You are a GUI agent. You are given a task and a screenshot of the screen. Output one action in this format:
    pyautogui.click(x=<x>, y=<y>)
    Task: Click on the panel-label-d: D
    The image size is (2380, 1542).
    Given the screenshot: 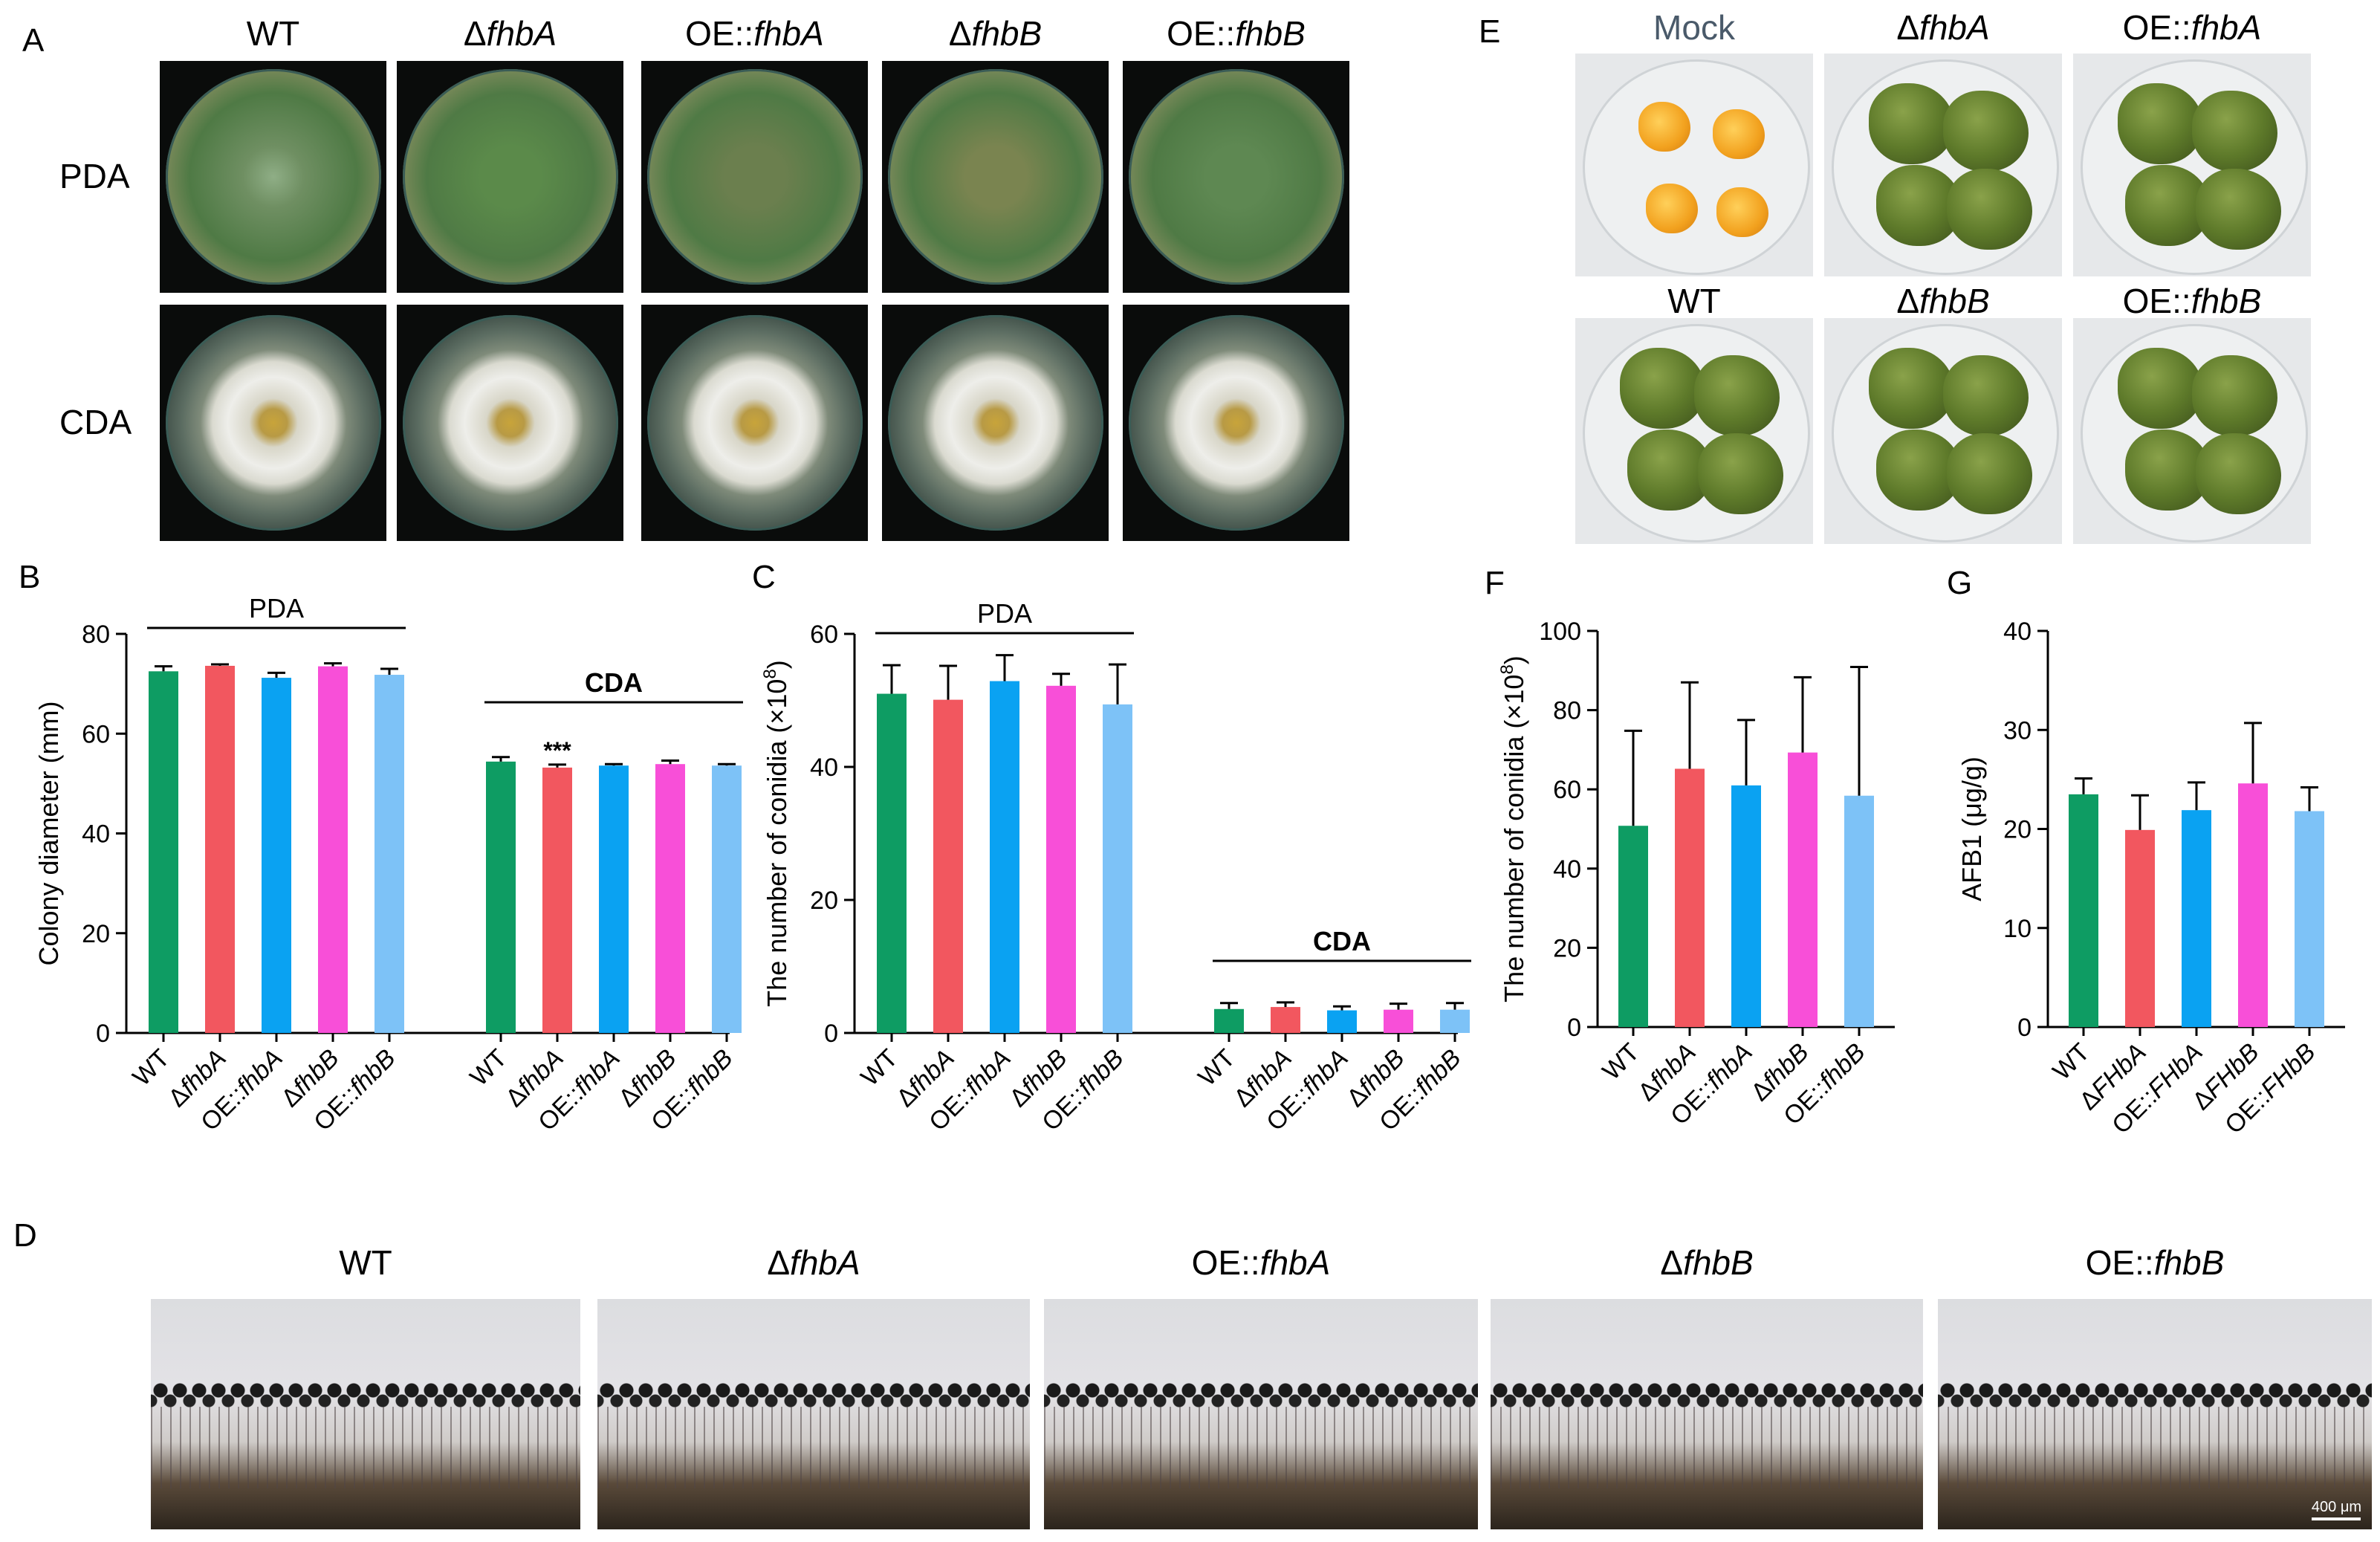 What is the action you would take?
    pyautogui.click(x=25, y=1236)
    